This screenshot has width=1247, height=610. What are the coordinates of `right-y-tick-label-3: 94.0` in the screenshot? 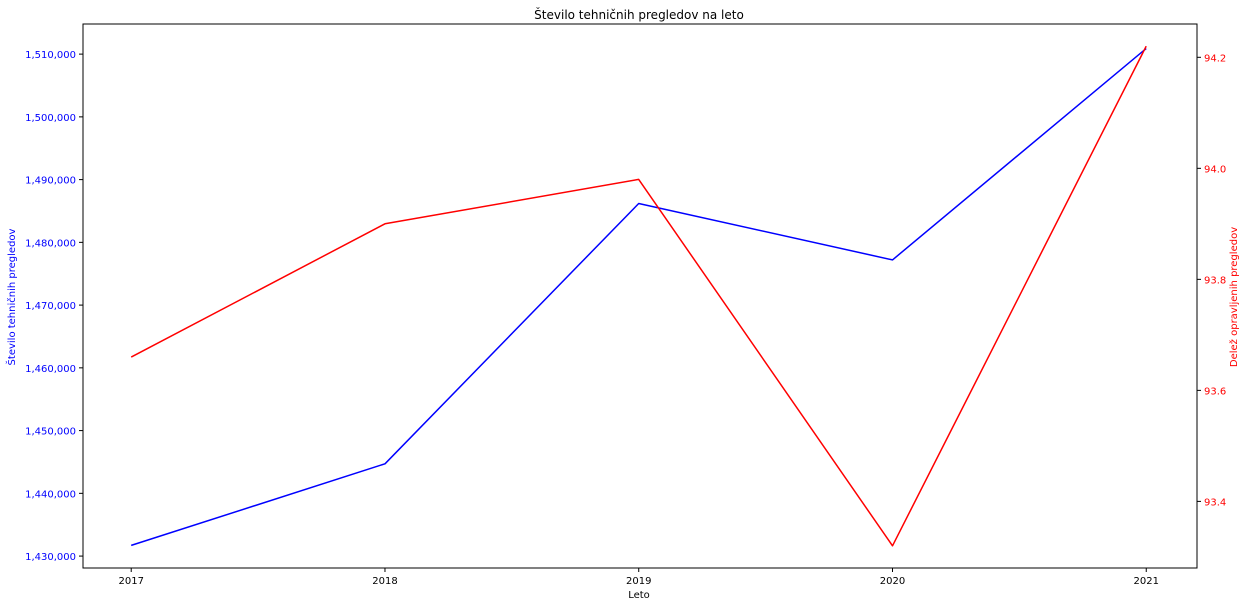 It's located at (1215, 169).